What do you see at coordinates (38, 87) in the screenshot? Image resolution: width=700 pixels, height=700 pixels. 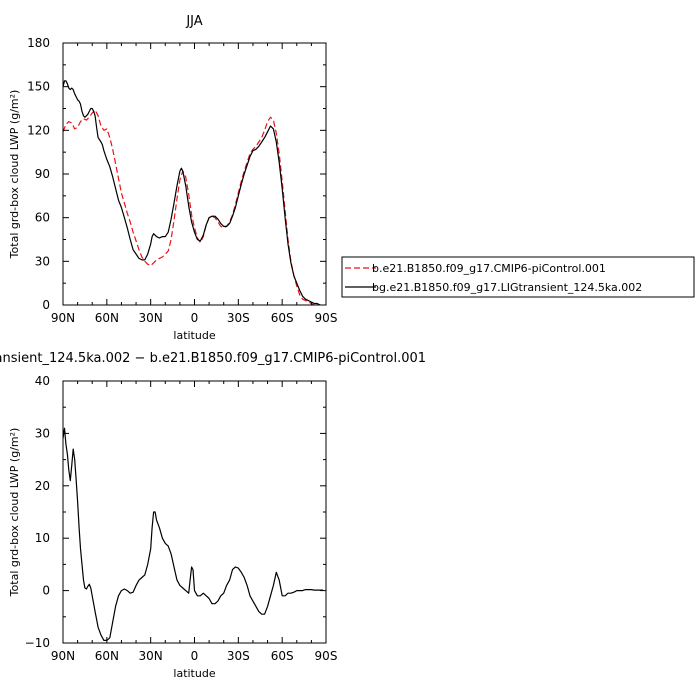 I see `panel-1-y-tick-label: 150` at bounding box center [38, 87].